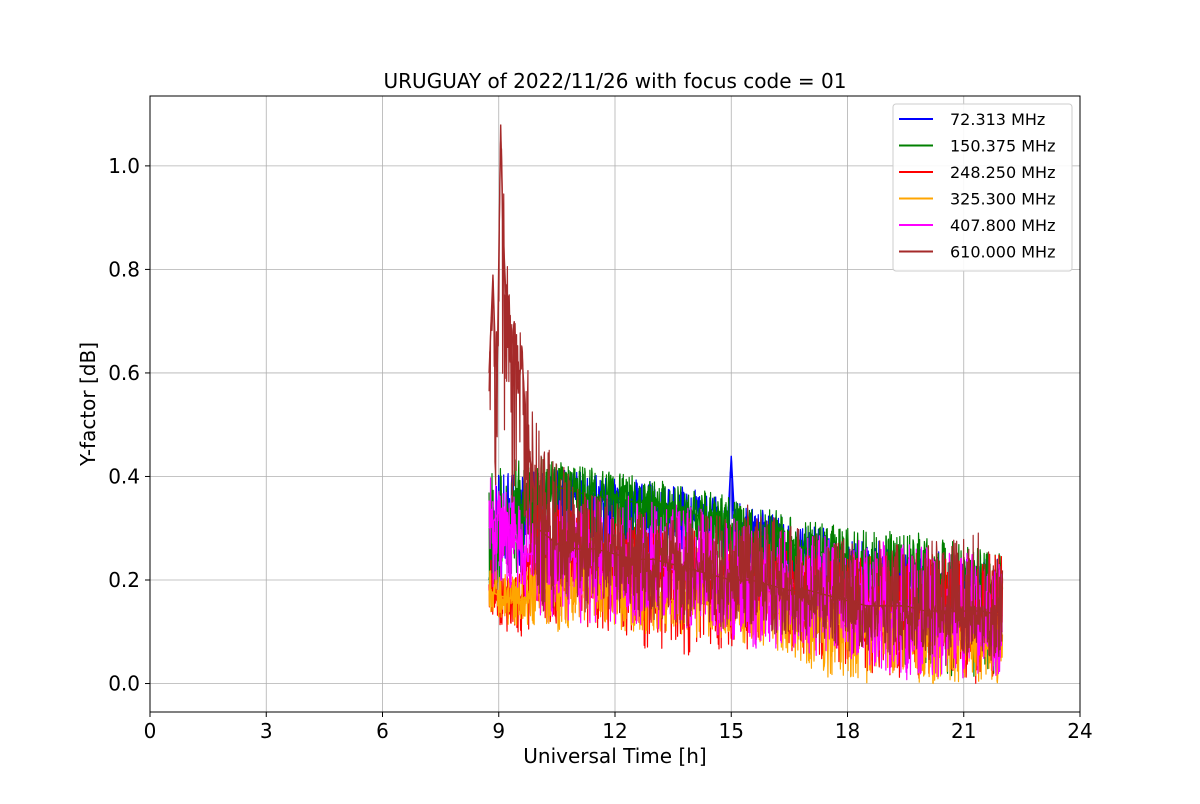 Image resolution: width=1200 pixels, height=804 pixels. Describe the element at coordinates (124, 269) in the screenshot. I see `y-tick-label: 0.8` at that location.